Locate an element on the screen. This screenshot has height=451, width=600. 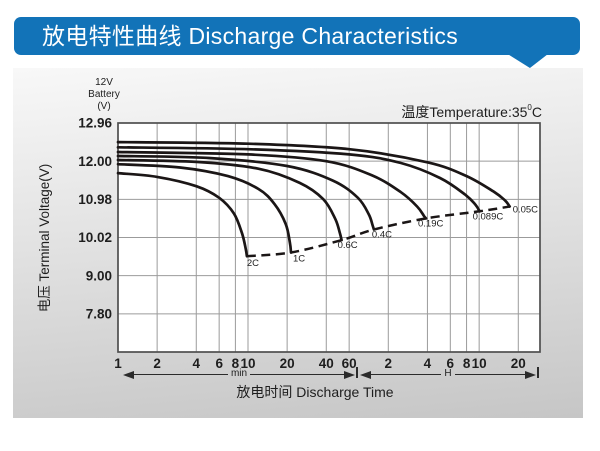
discharge-curve-0.6C is located at coordinates (229, 200).